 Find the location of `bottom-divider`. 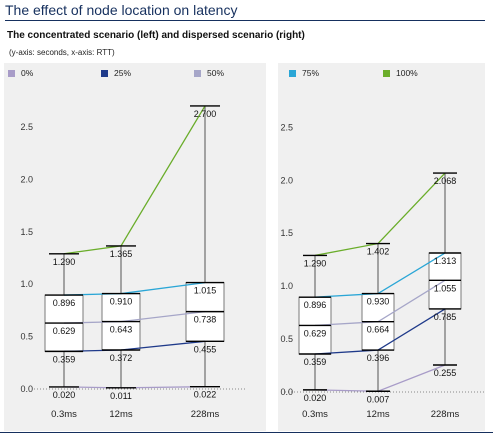

bottom-divider is located at coordinates (246, 432).